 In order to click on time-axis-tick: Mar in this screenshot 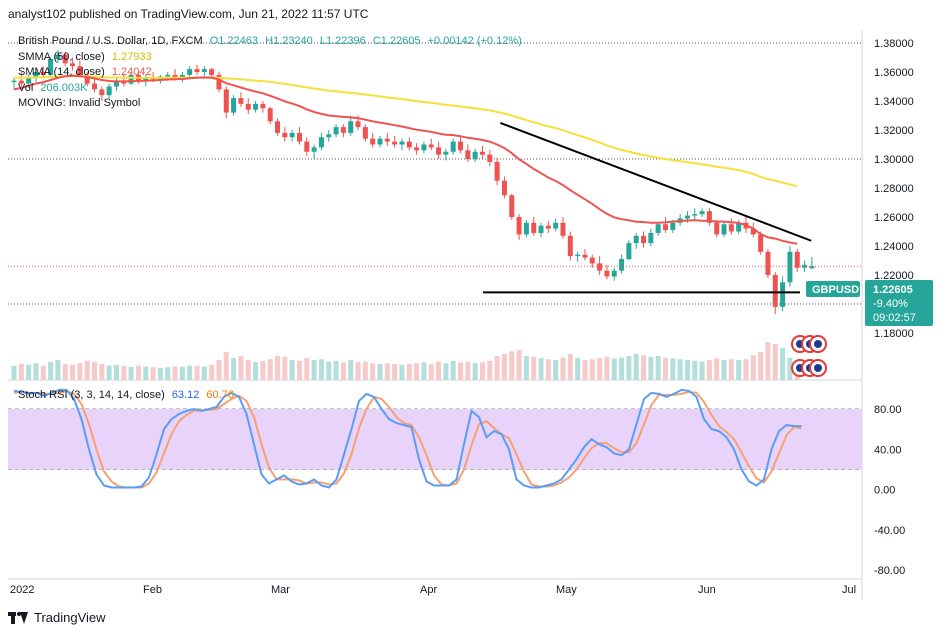, I will do `click(280, 590)`.